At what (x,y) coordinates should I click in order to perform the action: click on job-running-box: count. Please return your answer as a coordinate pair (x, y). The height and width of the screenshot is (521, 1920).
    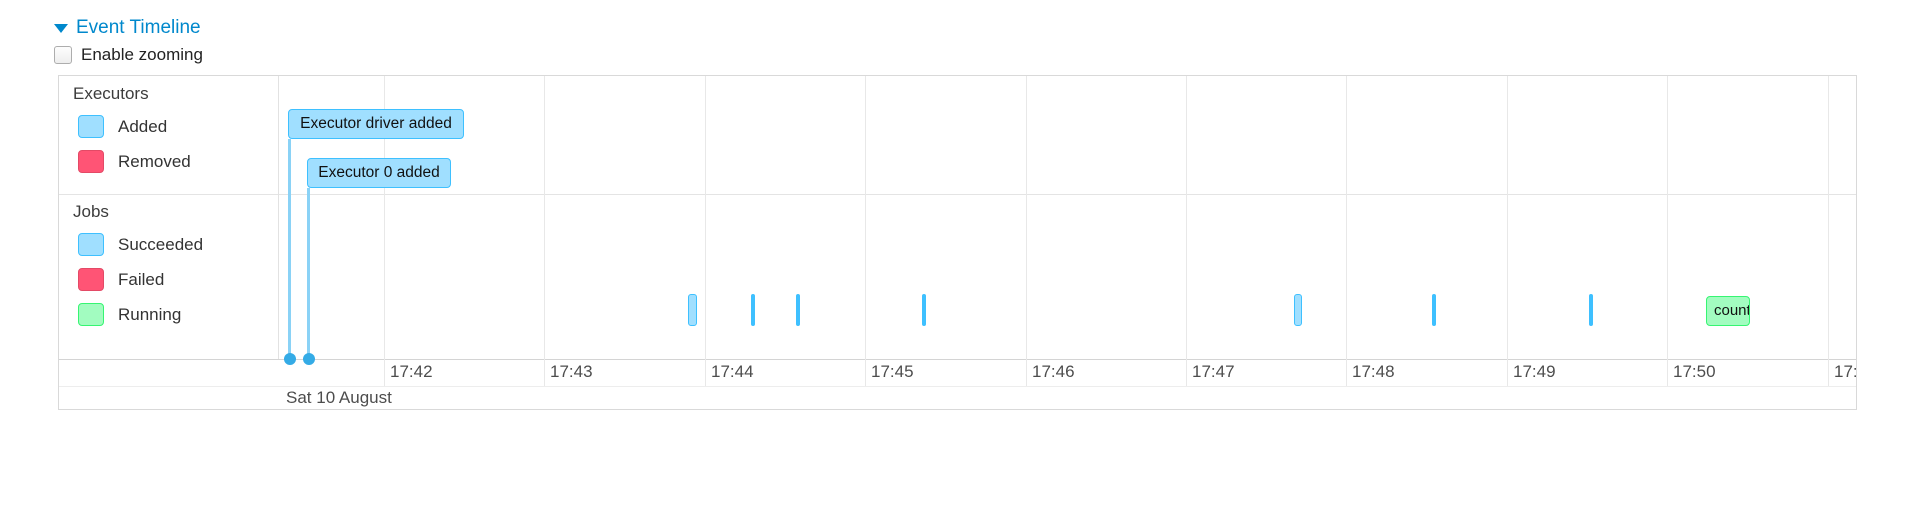
    Looking at the image, I should click on (1728, 311).